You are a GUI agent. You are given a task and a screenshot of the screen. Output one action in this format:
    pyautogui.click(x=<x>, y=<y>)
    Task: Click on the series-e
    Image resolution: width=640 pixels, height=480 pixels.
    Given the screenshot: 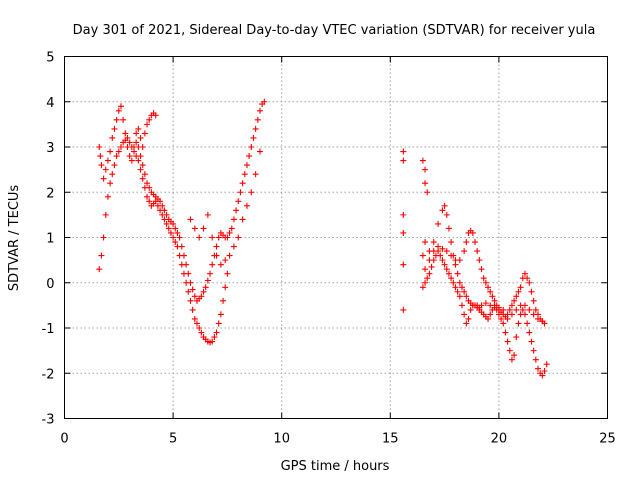 What is the action you would take?
    pyautogui.click(x=415, y=230)
    